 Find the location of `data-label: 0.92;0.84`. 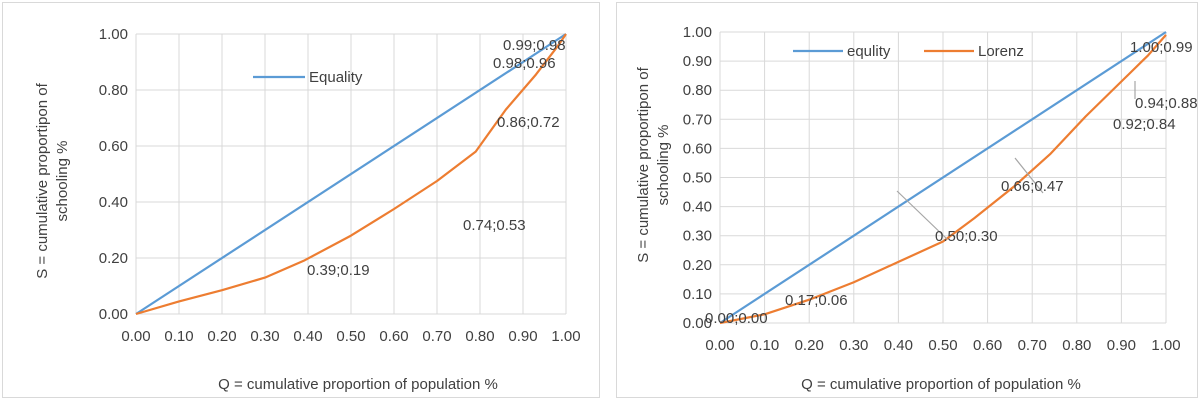

data-label: 0.92;0.84 is located at coordinates (1144, 124).